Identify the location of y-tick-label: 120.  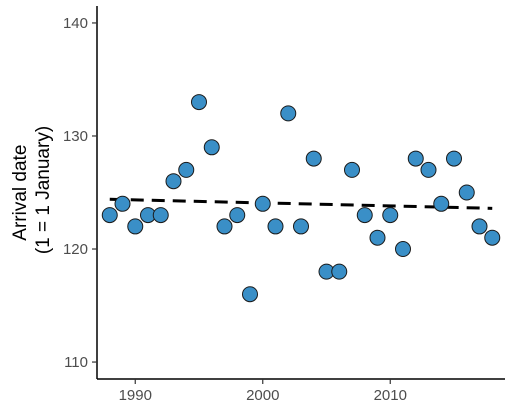
(75, 249).